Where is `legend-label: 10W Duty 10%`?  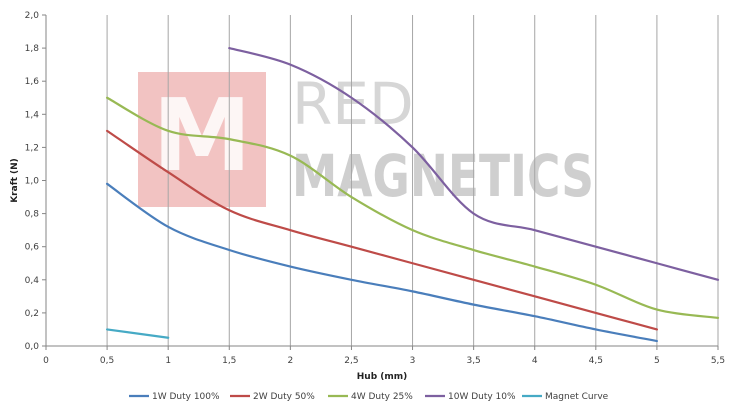 legend-label: 10W Duty 10% is located at coordinates (482, 397).